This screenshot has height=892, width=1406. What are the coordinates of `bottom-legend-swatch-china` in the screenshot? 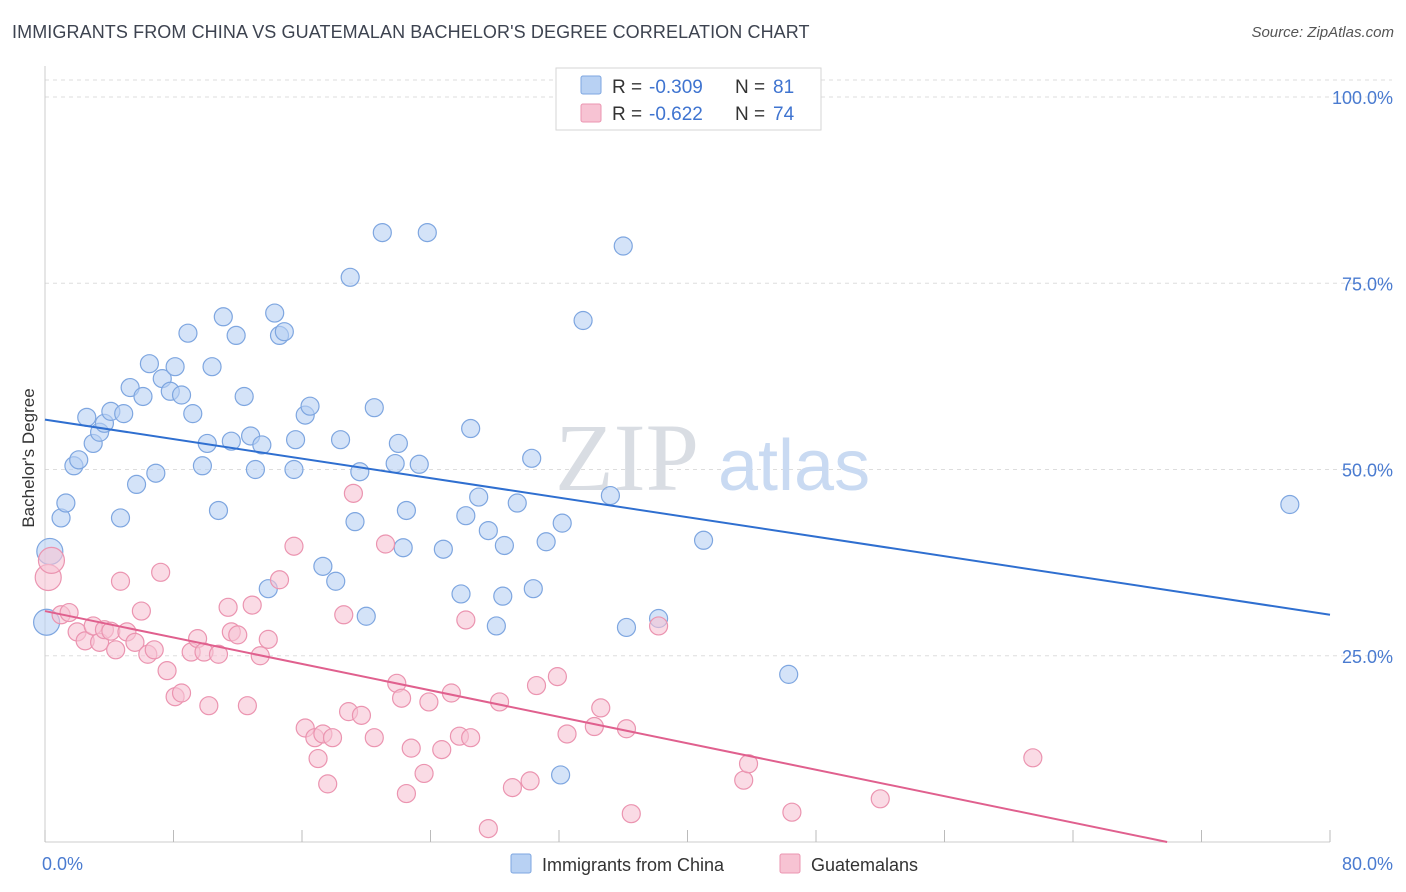 It's located at (521, 863).